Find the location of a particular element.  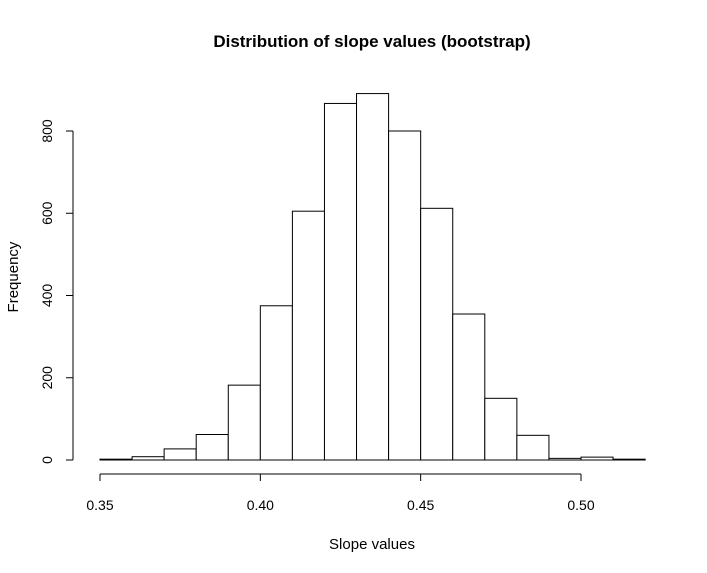

x-tick-label-3: 0.50 is located at coordinates (580, 505).